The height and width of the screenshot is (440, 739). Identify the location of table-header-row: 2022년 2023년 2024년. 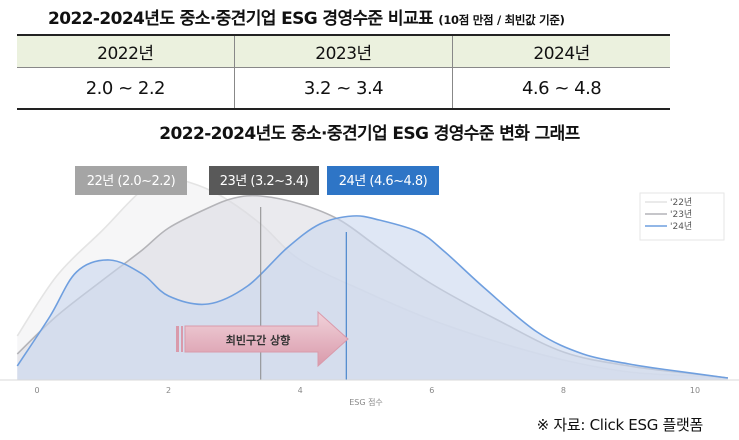
(343, 51).